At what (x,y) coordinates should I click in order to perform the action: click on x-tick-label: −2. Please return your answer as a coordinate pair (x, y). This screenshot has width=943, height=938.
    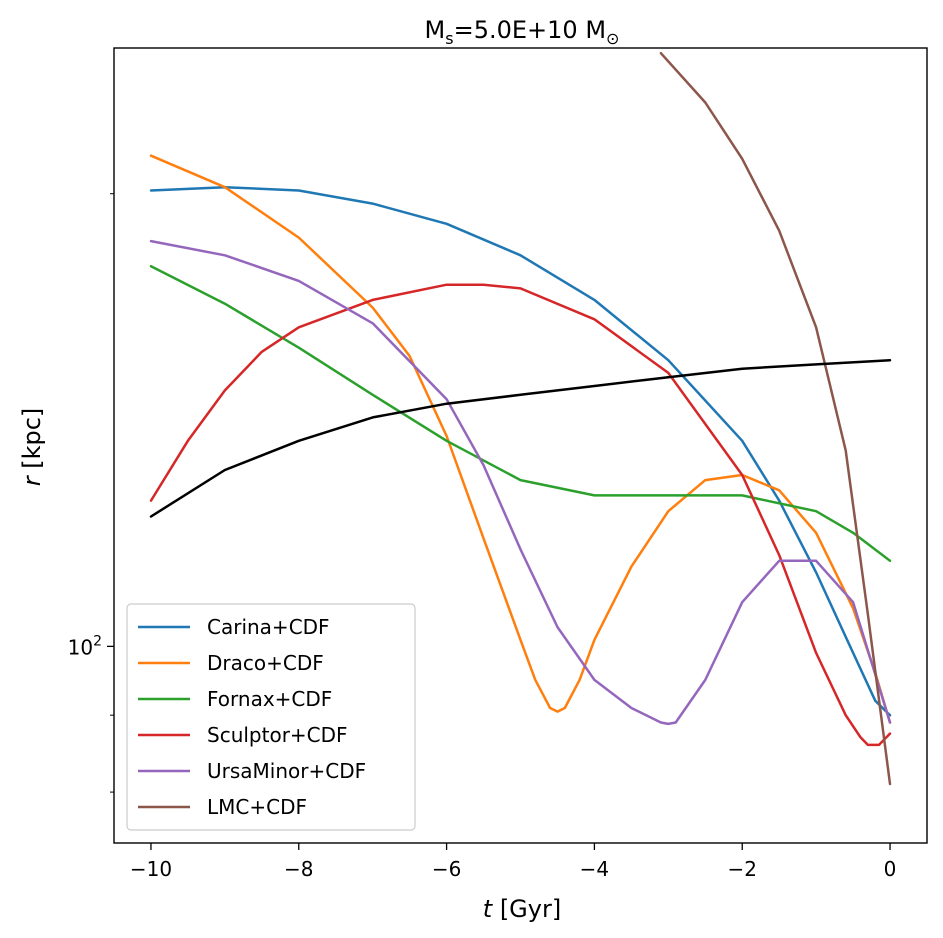
    Looking at the image, I should click on (741, 869).